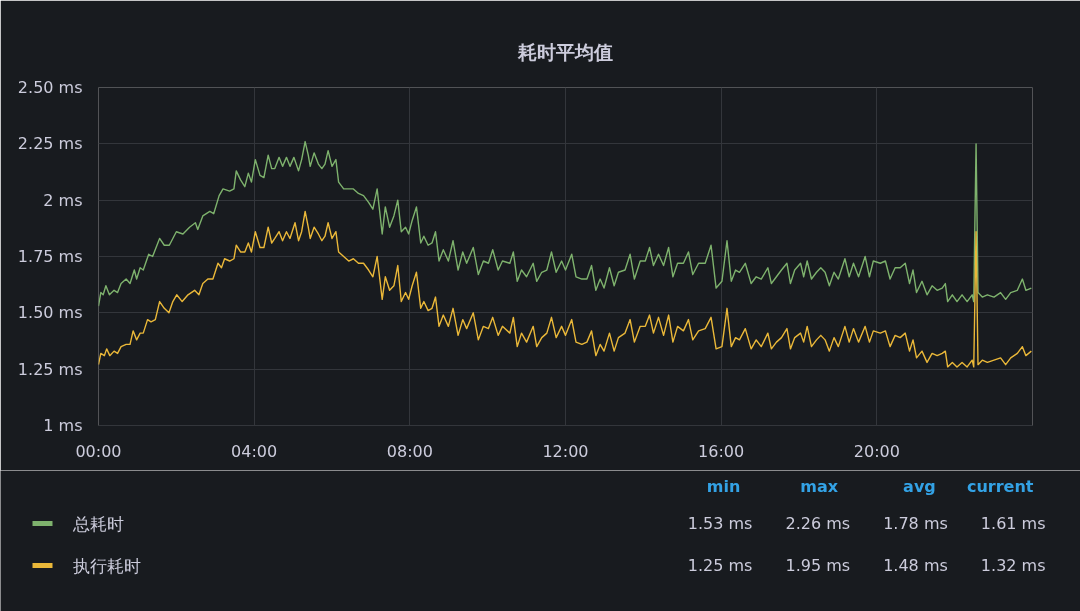 The height and width of the screenshot is (611, 1080). What do you see at coordinates (721, 451) in the screenshot?
I see `x-tick-label: 16:00` at bounding box center [721, 451].